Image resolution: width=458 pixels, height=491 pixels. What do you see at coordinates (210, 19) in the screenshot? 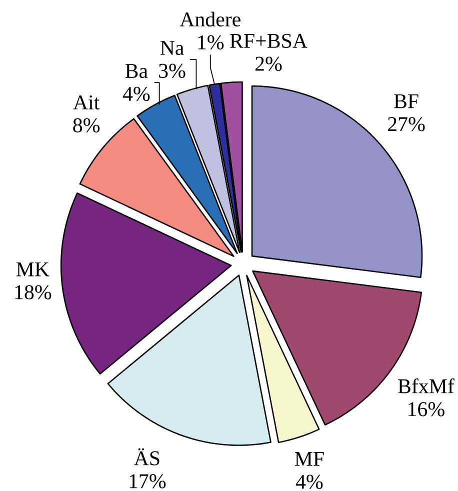
I see `slice-label: Andere` at bounding box center [210, 19].